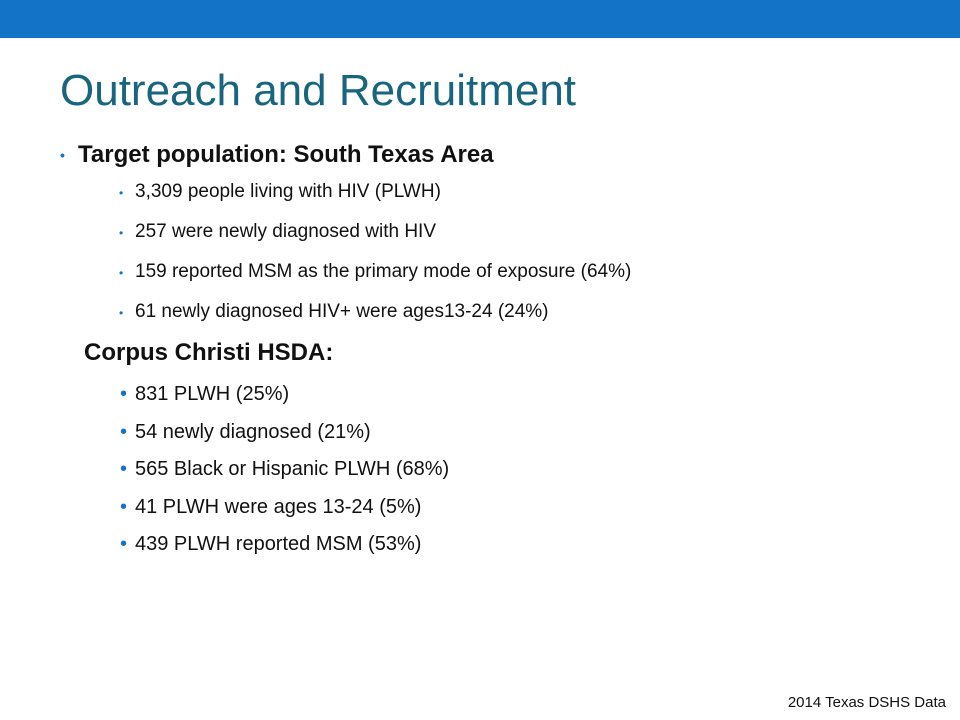 The image size is (960, 720). Describe the element at coordinates (318, 90) in the screenshot. I see `slide-title: Outreach and Recruitment` at that location.